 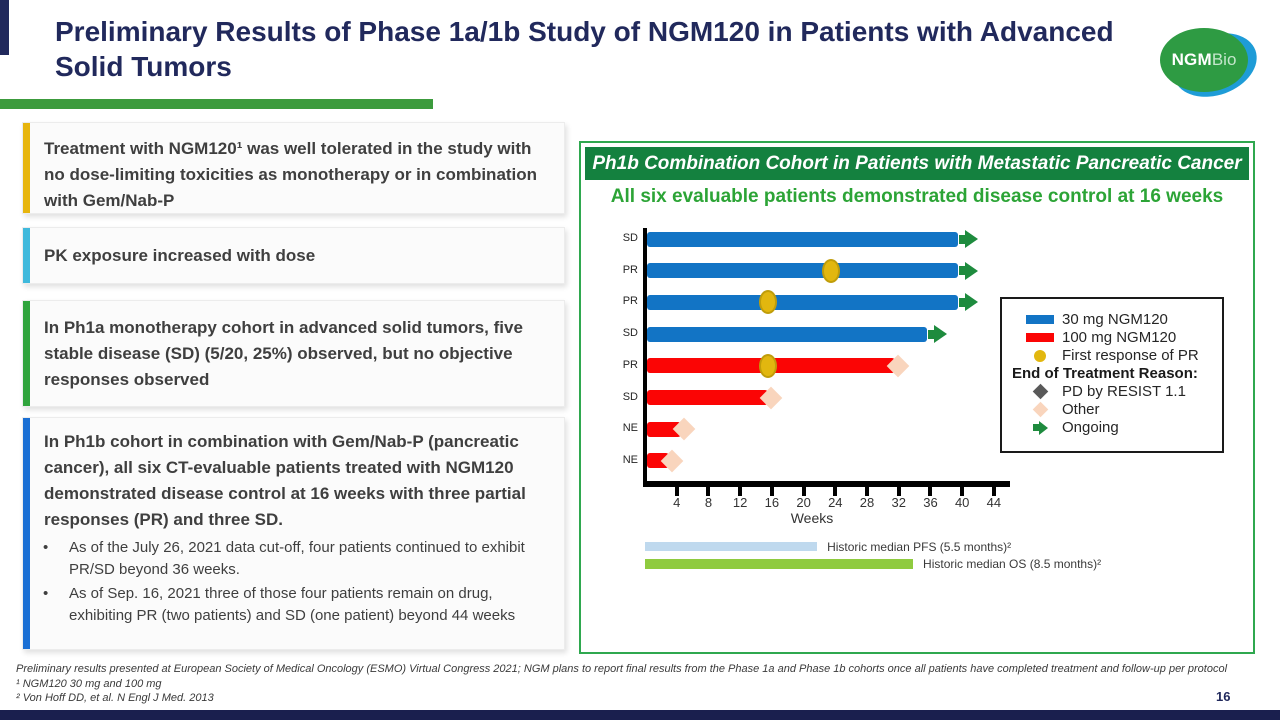 I want to click on legend-label: 30 mg NGM120, so click(x=1115, y=319).